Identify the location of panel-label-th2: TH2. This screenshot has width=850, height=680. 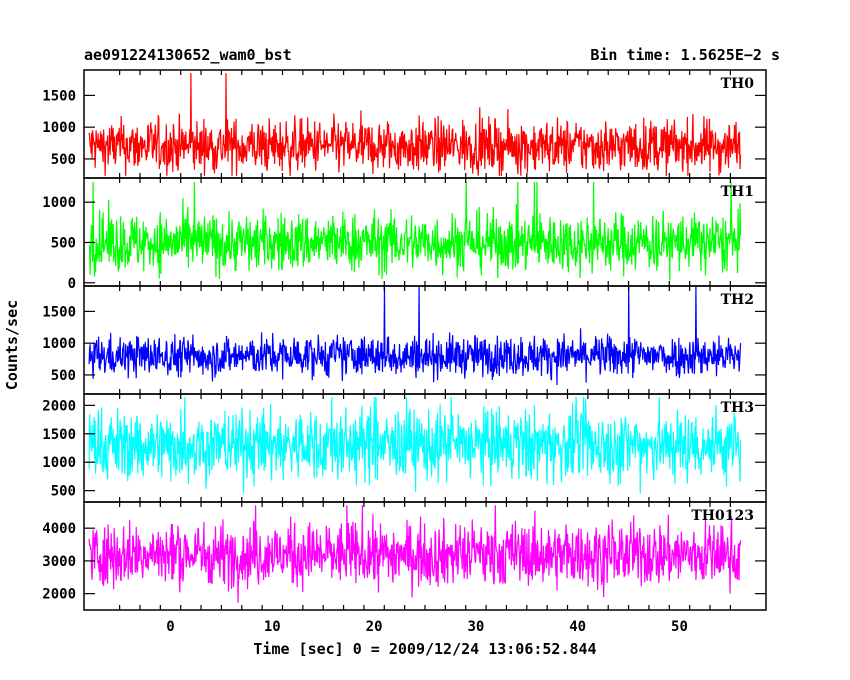
(737, 300).